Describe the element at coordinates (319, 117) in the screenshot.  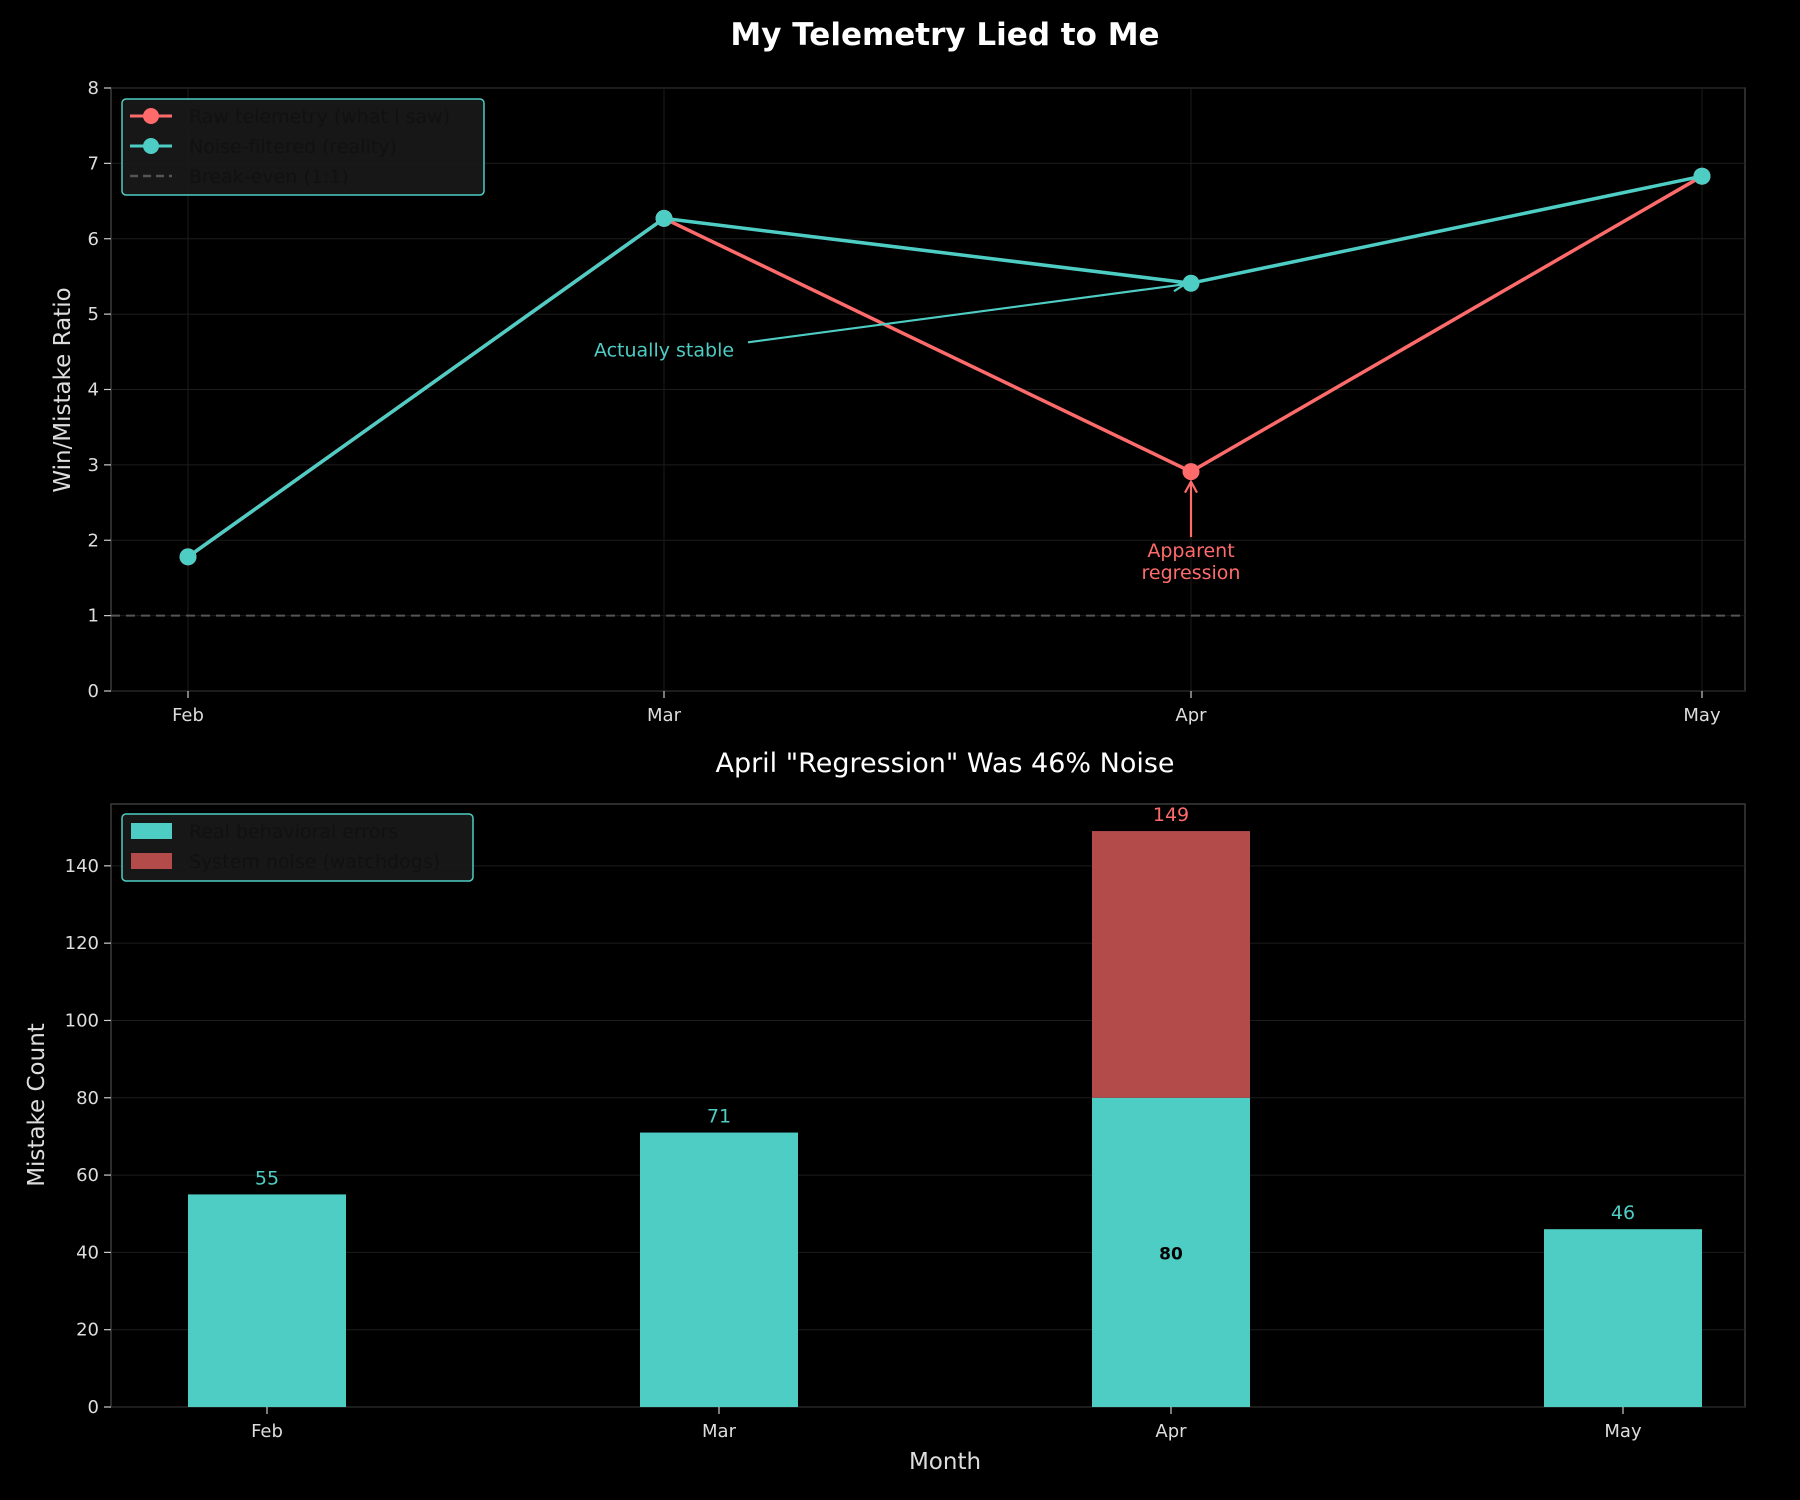
I see `legend-raw-label: Raw telemetry (what I saw)` at that location.